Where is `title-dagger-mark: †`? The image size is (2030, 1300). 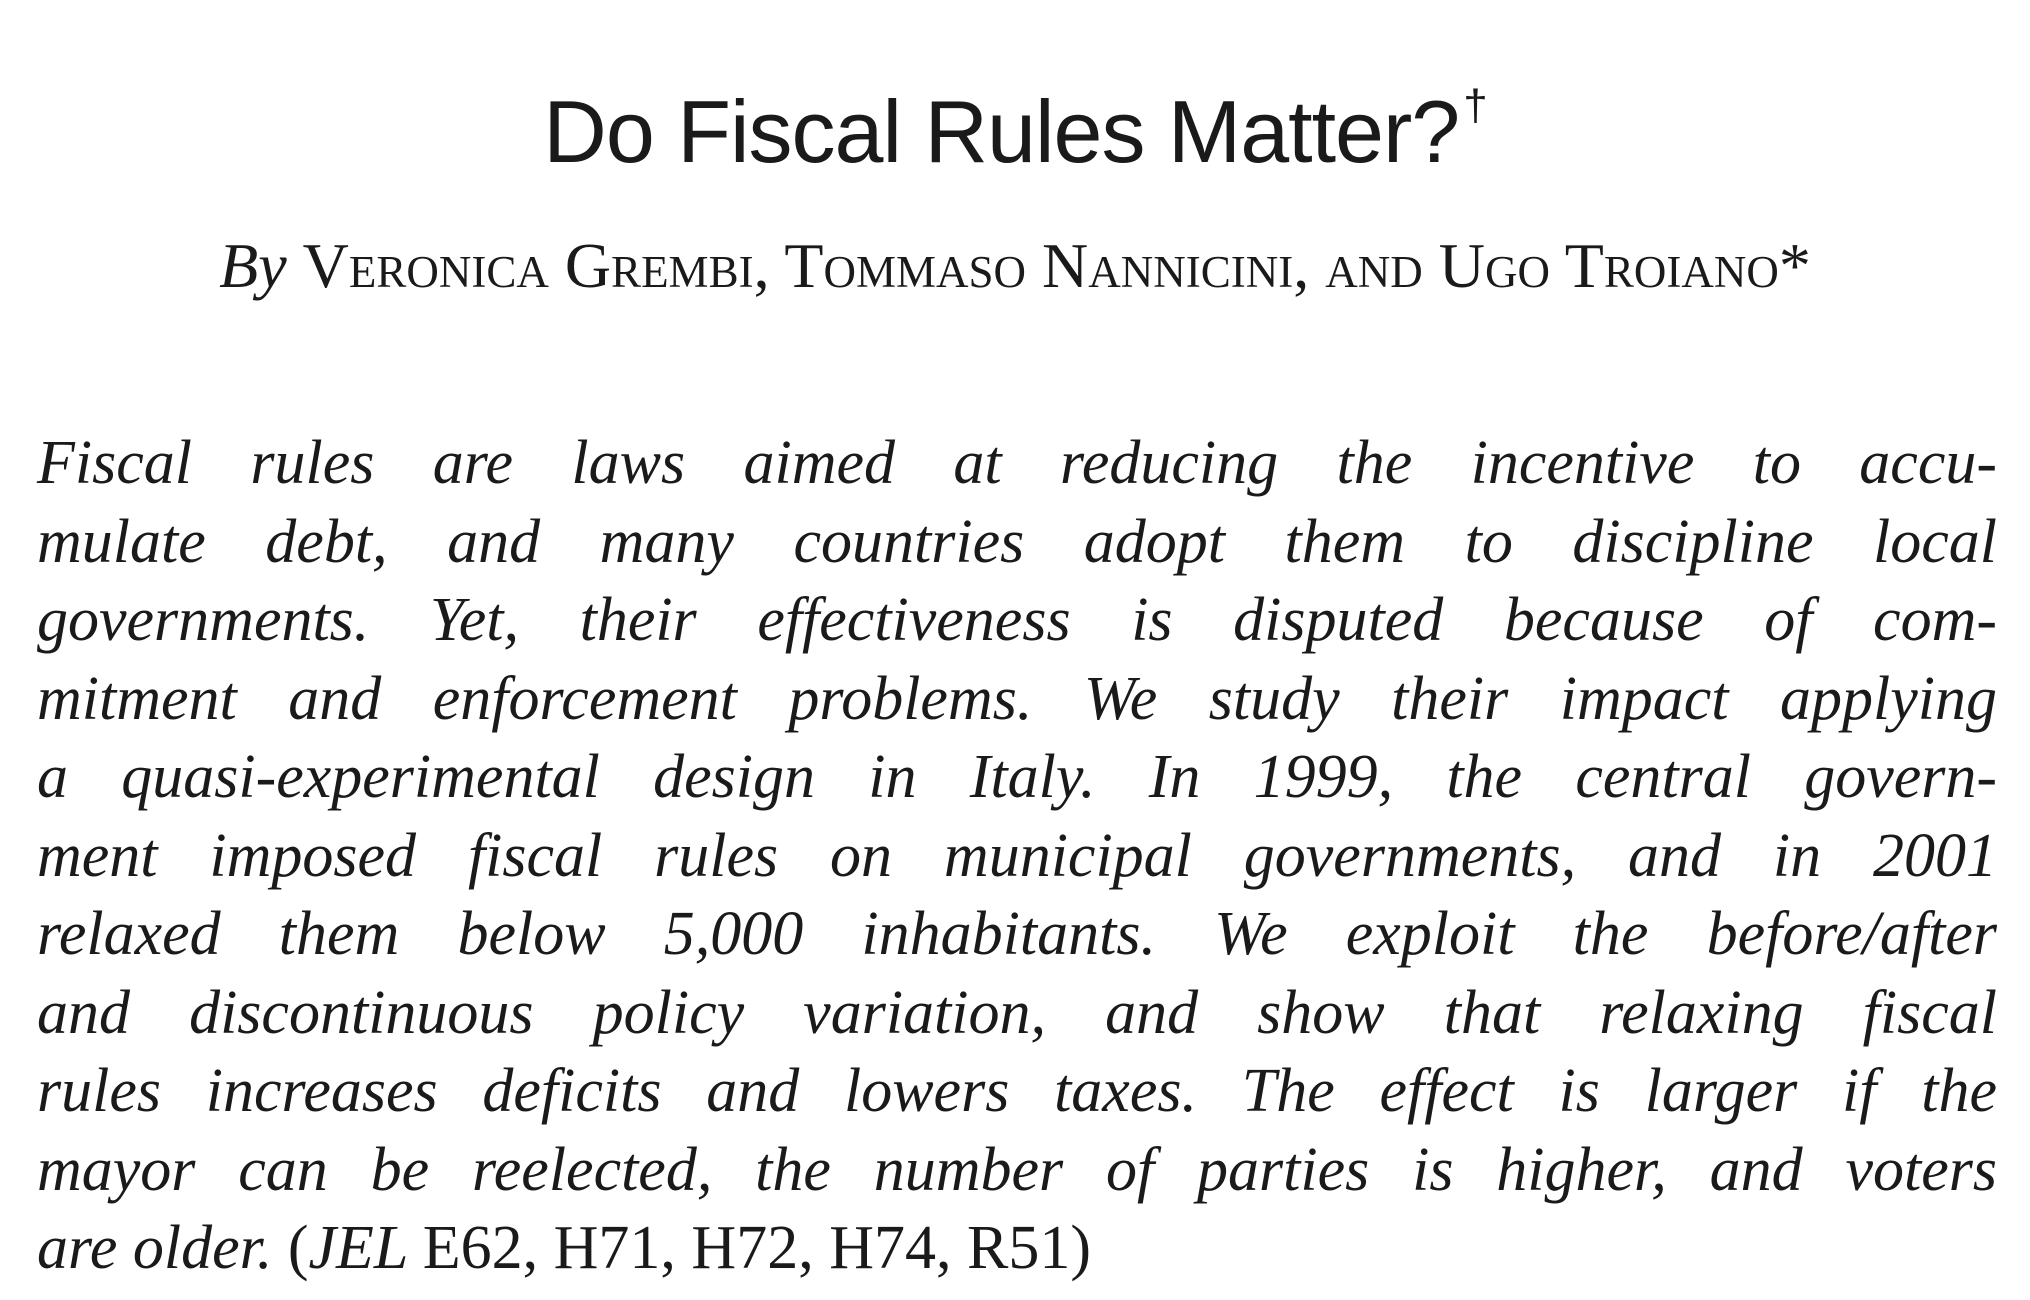
title-dagger-mark: † is located at coordinates (1475, 105).